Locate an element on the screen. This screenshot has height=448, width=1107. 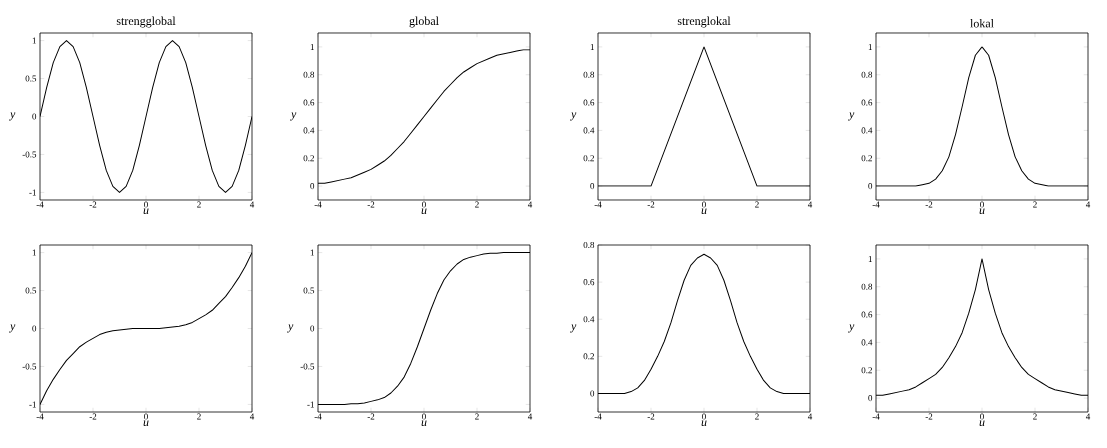
chart-title: strenglokal is located at coordinates (704, 22).